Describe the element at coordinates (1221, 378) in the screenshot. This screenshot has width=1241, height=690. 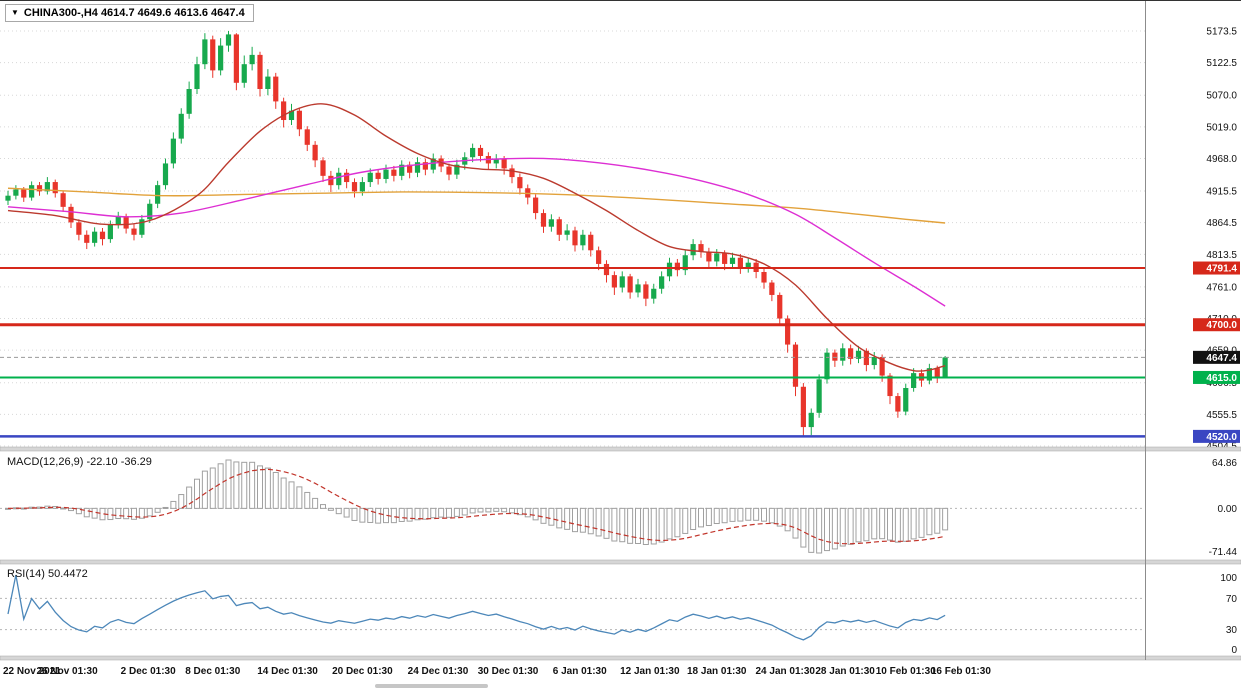
I see `price-badge-label: 4615.0` at that location.